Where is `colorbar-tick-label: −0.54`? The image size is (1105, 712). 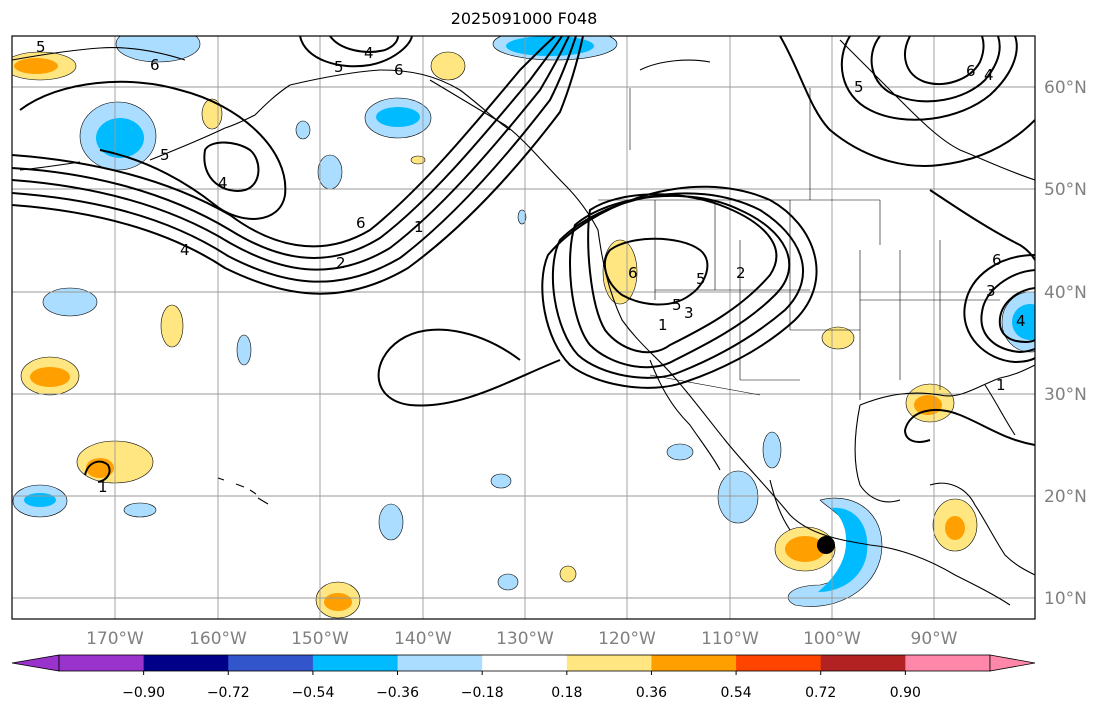
colorbar-tick-label: −0.54 is located at coordinates (312, 693).